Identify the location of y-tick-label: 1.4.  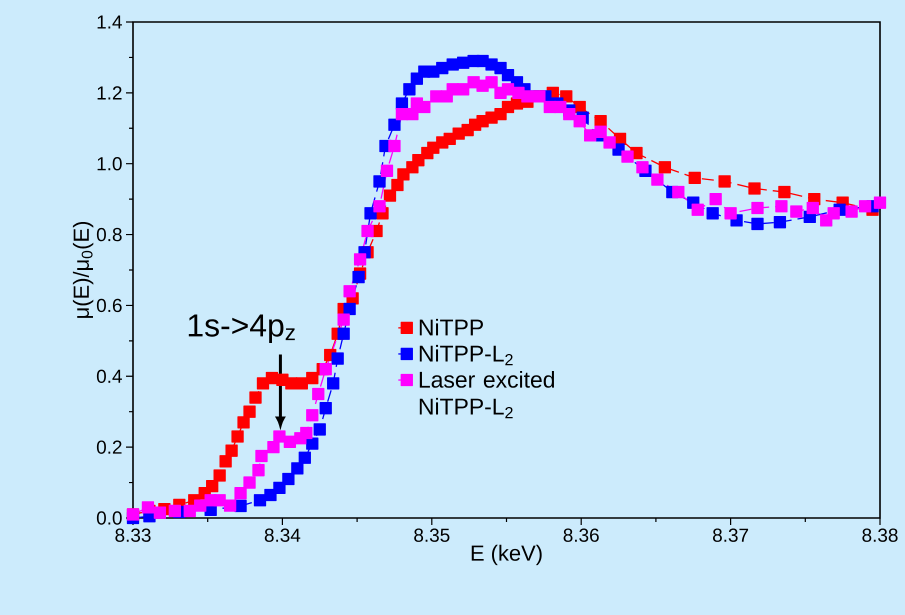
(110, 22).